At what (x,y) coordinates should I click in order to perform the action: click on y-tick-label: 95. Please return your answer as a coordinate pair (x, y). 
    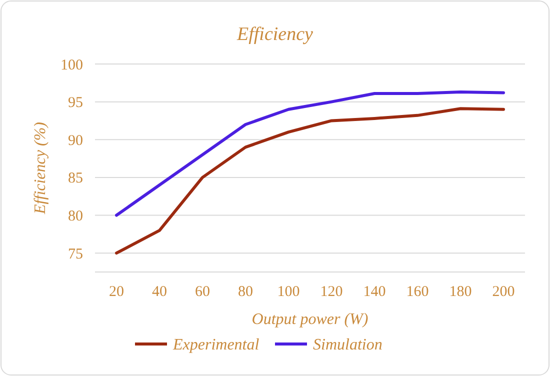
    Looking at the image, I should click on (75, 103).